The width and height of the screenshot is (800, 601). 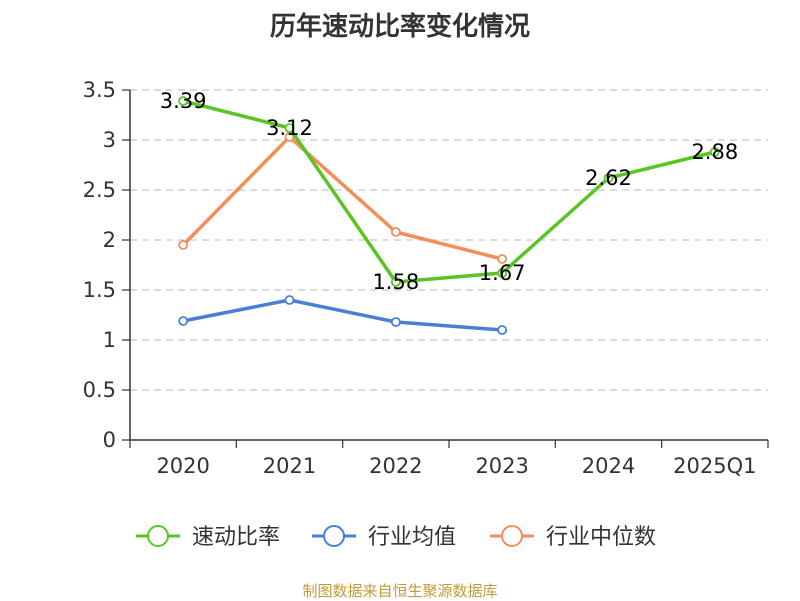 What do you see at coordinates (182, 466) in the screenshot?
I see `x-tick-label: 2020` at bounding box center [182, 466].